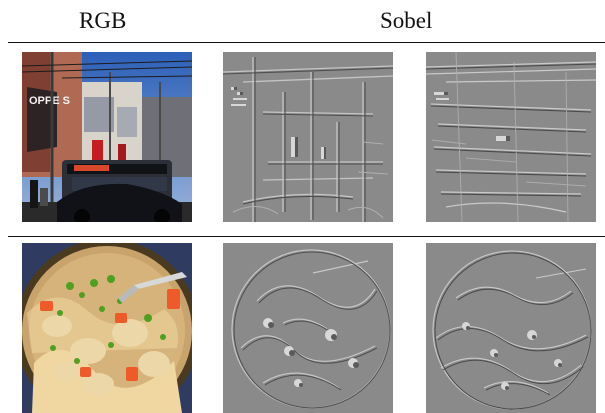 The width and height of the screenshot is (605, 413). What do you see at coordinates (306, 42) in the screenshot?
I see `top-rule` at bounding box center [306, 42].